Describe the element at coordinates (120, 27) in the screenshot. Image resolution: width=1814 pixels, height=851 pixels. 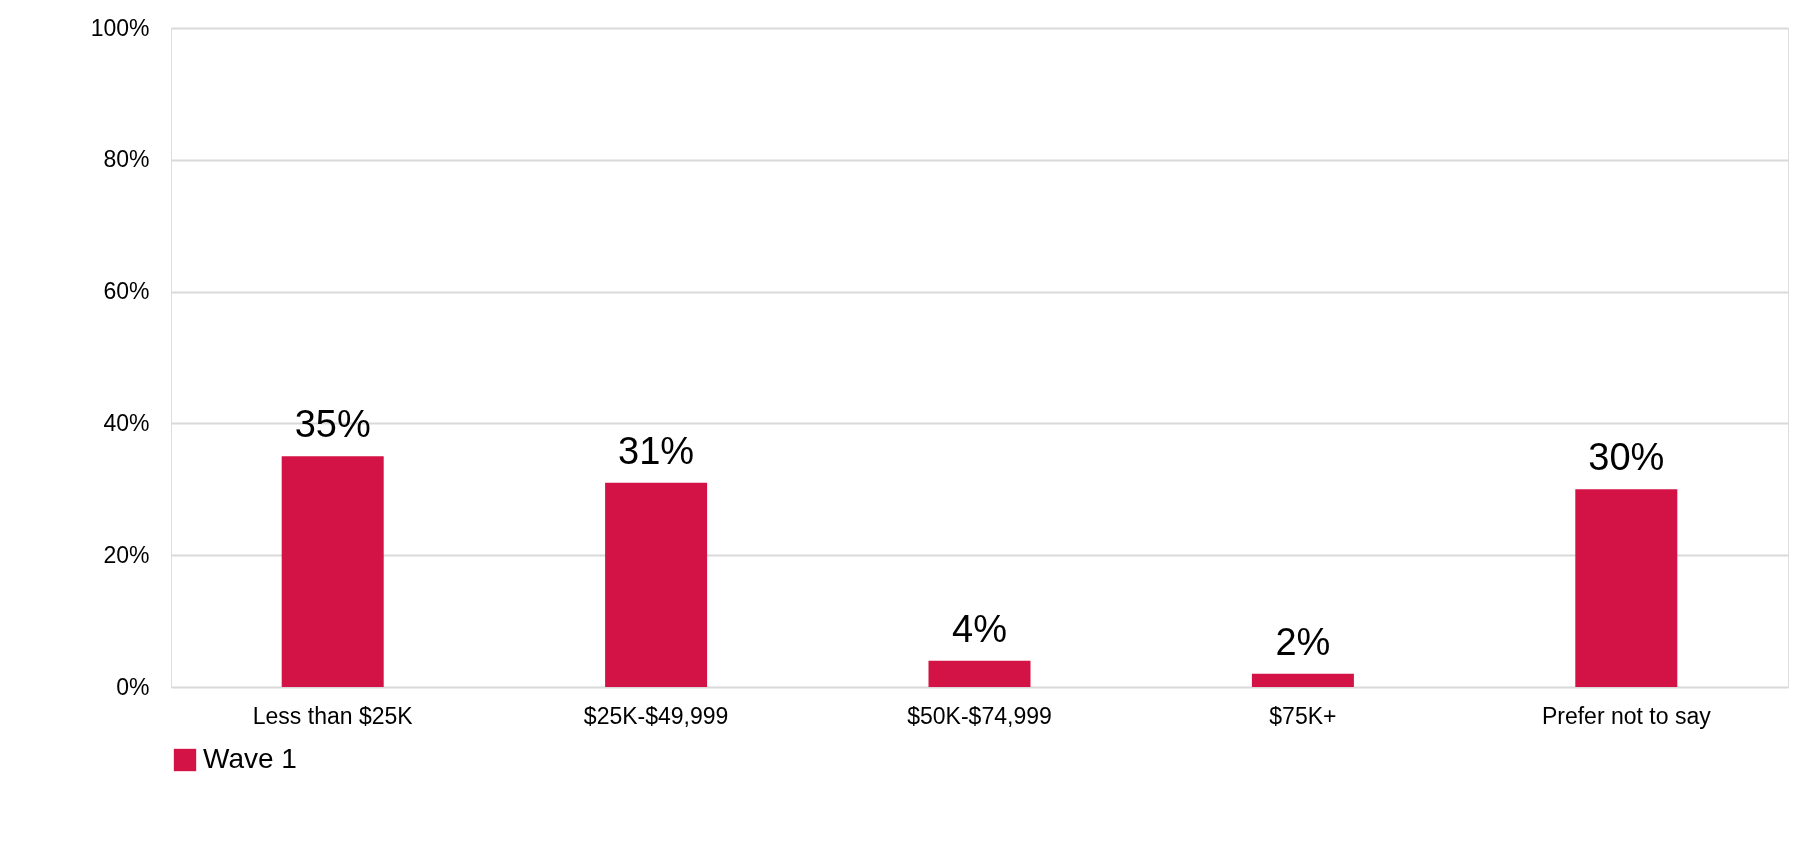
I see `y-tick-label: 100%` at that location.